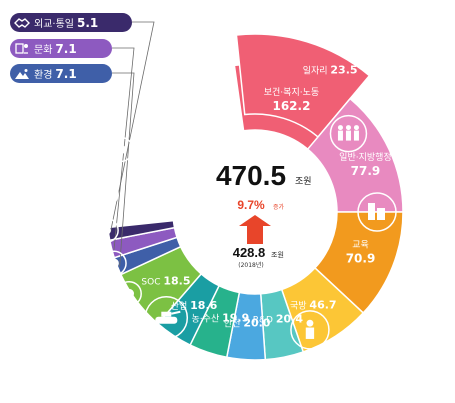  What do you see at coordinates (166, 317) in the screenshot?
I see `tank-icon` at bounding box center [166, 317].